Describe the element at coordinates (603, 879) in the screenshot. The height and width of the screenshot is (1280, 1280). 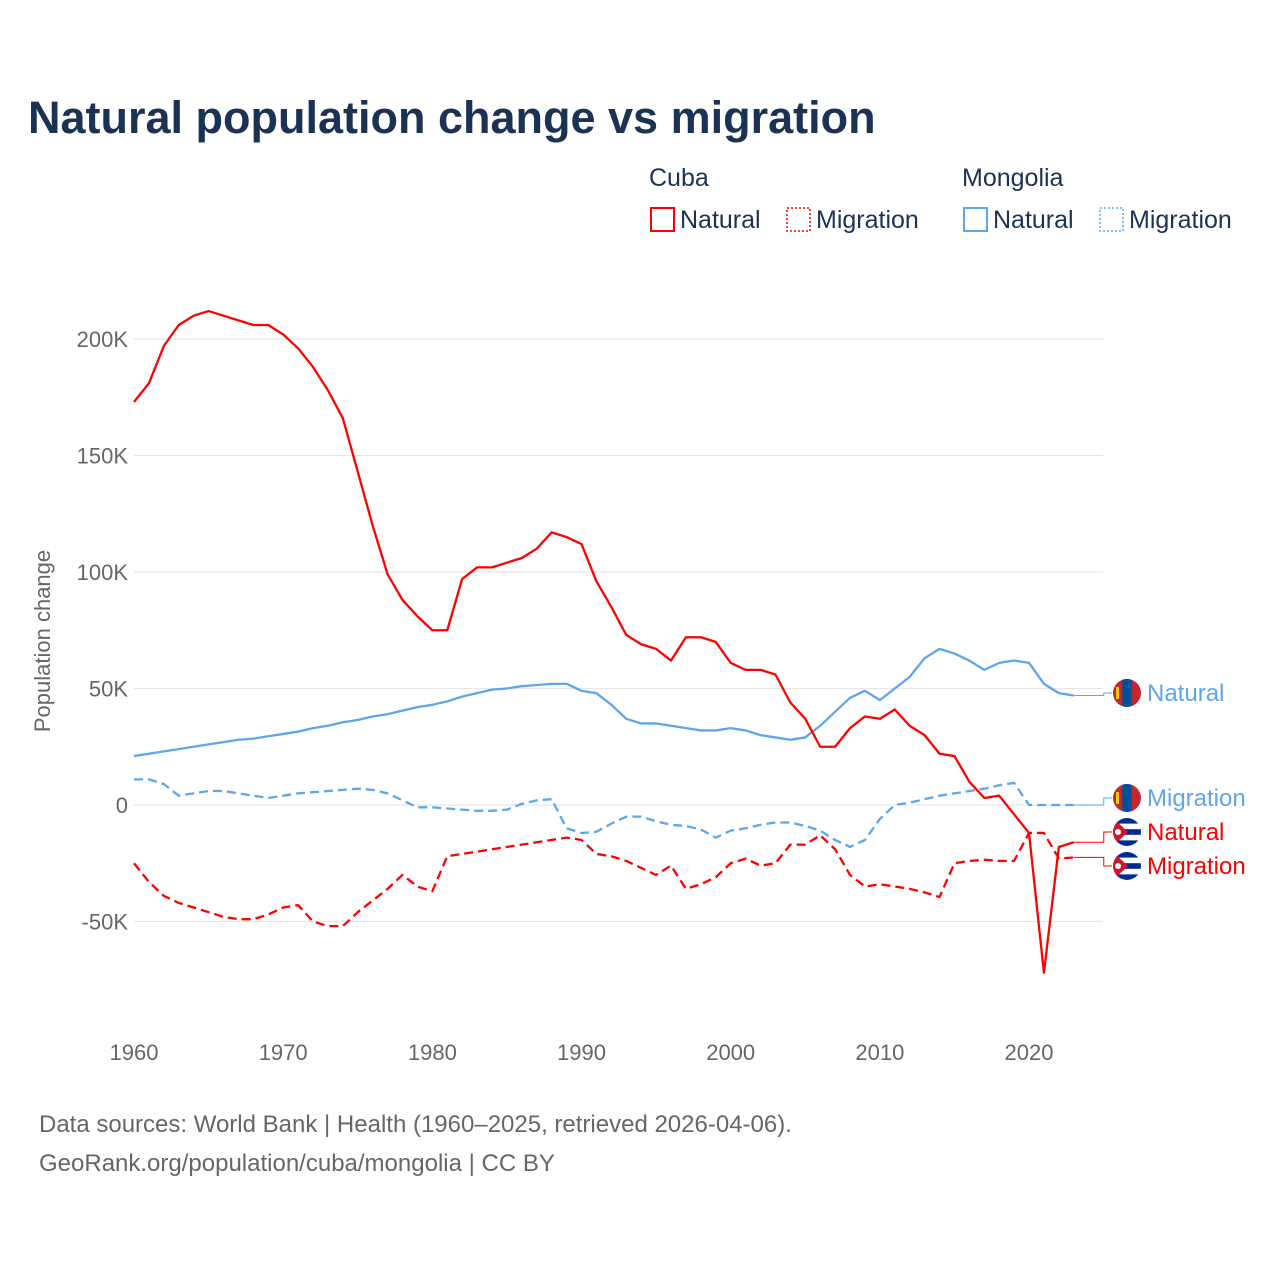
I see `series-line-cuba-migration` at that location.